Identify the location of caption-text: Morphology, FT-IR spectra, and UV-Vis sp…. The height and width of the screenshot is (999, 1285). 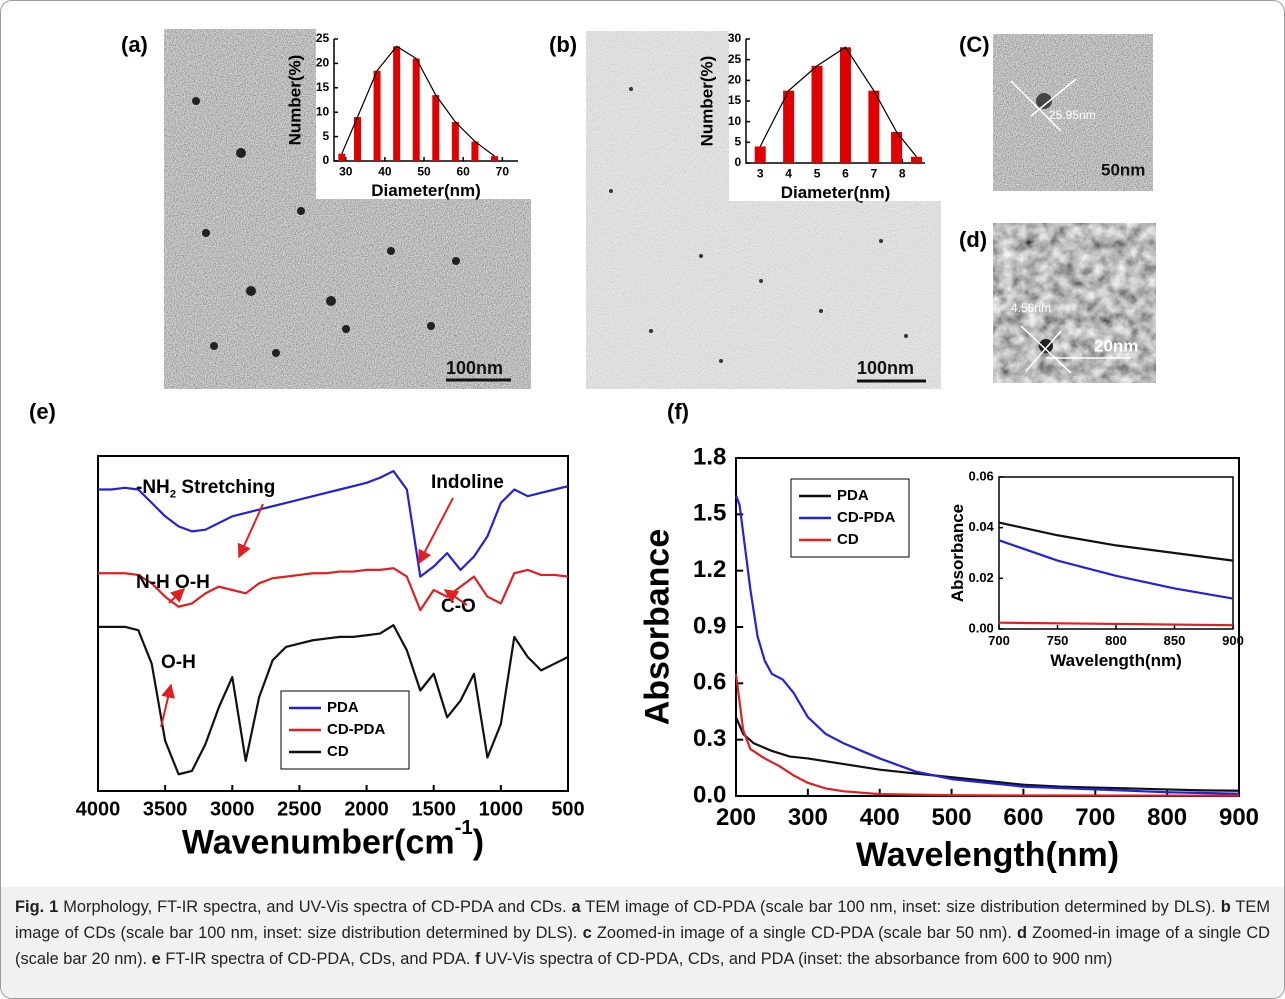
(315, 907).